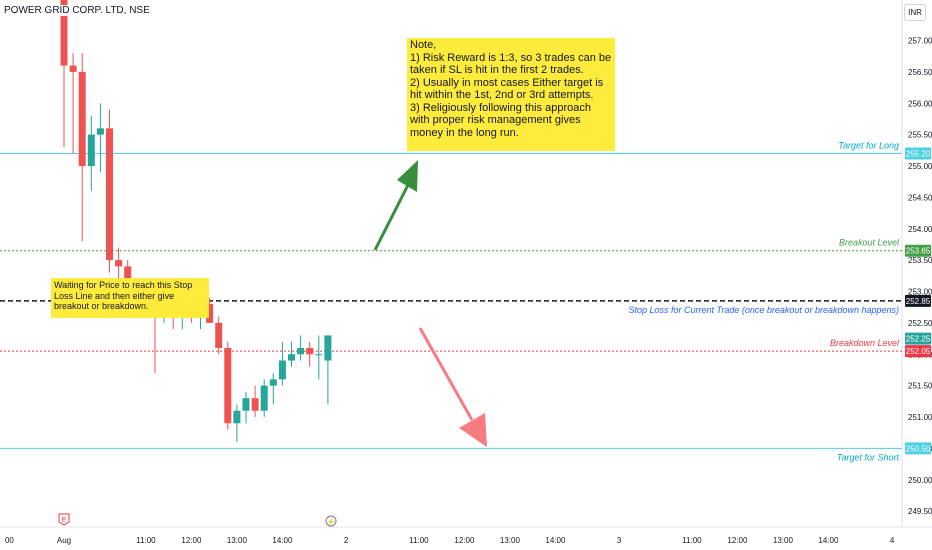  I want to click on last-price-tag-label: 252.25, so click(918, 339).